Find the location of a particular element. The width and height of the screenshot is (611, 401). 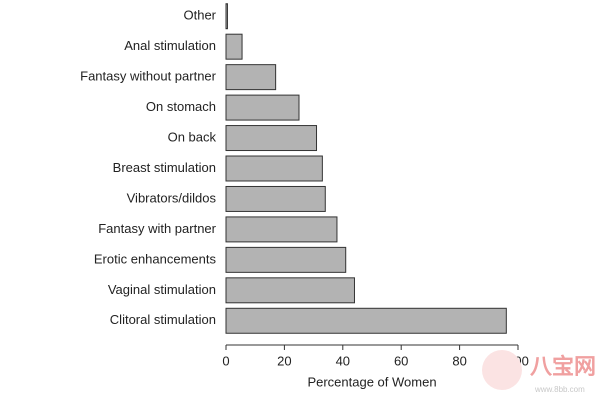

y-tick-label: Other is located at coordinates (199, 15).